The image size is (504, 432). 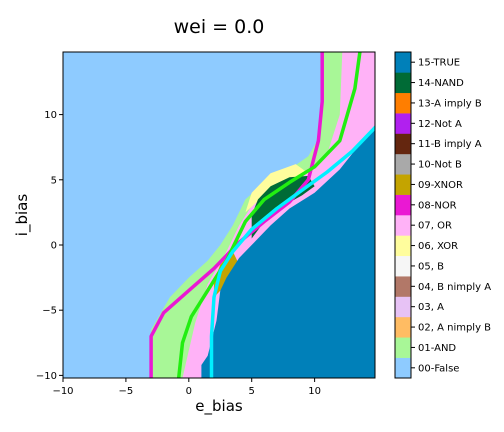 I want to click on y-tick-label: −5, so click(x=49, y=311).